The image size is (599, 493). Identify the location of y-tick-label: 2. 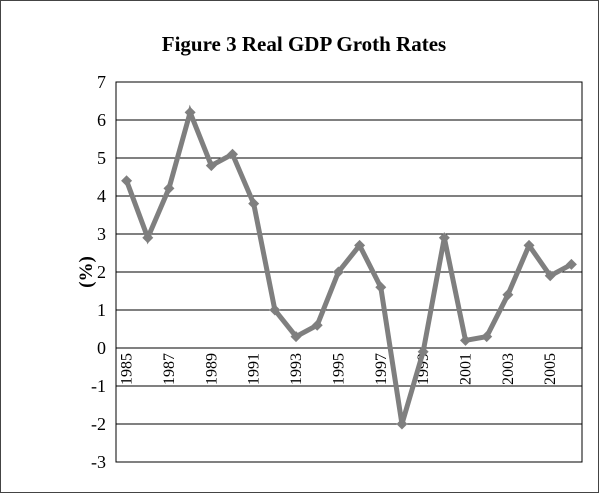
(101, 272).